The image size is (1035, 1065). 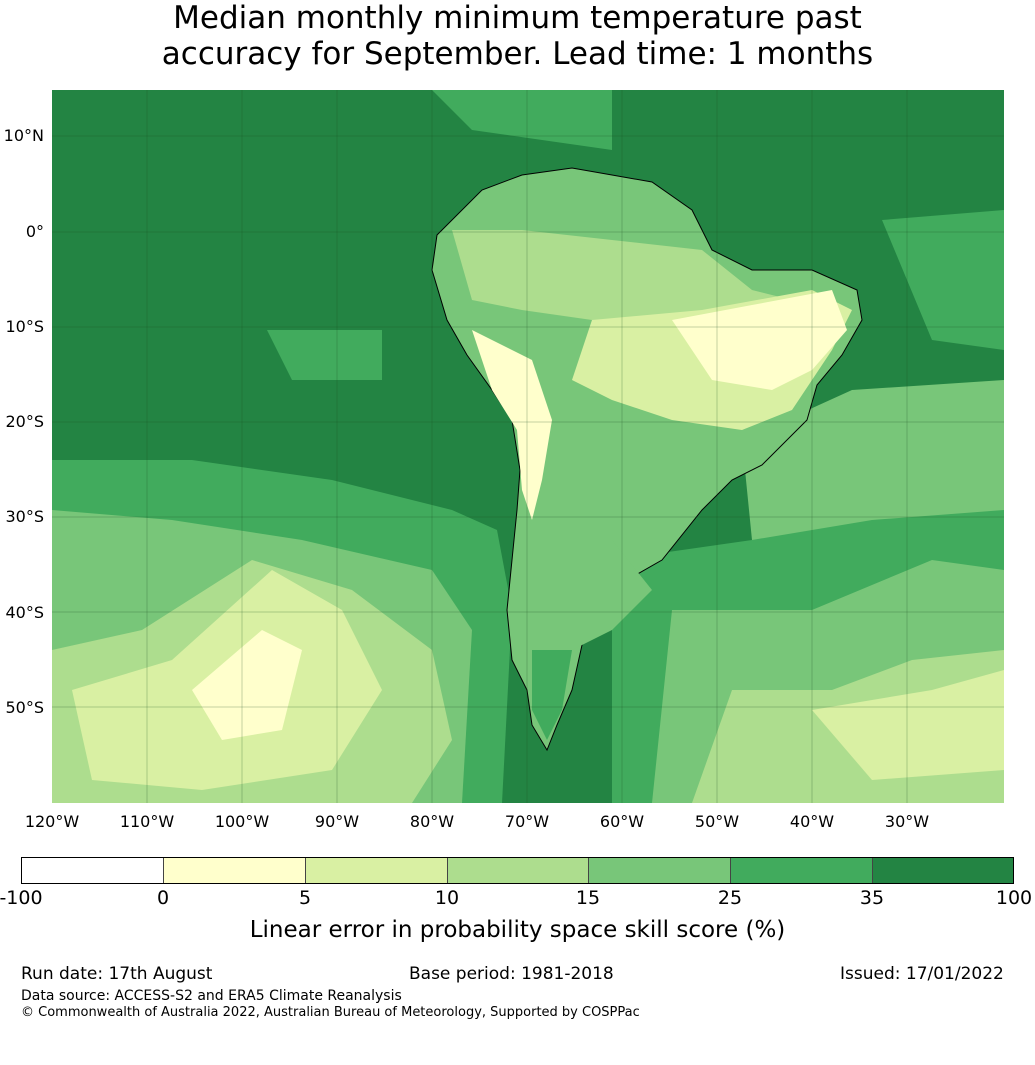 I want to click on lat-label-50s: 50°S, so click(x=24, y=707).